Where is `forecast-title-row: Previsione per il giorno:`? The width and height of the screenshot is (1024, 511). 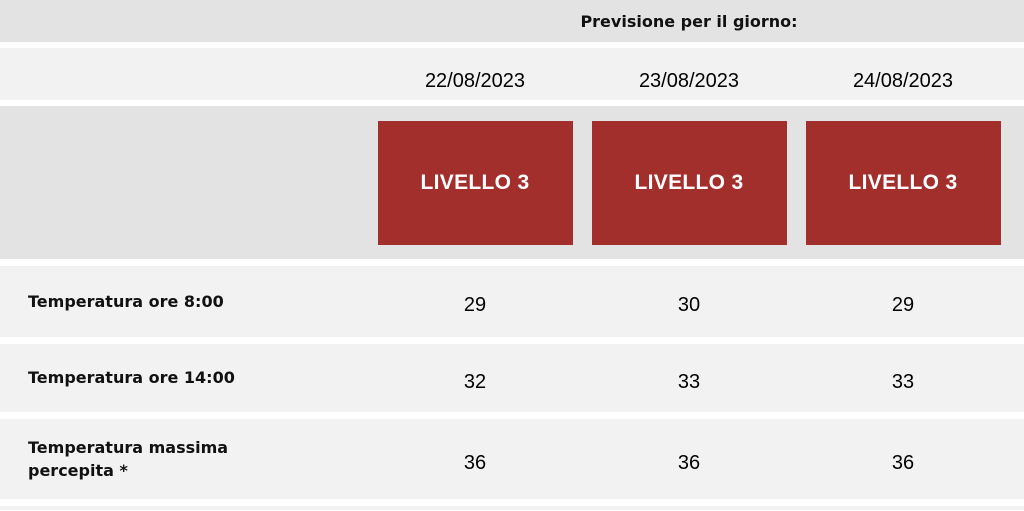
forecast-title-row: Previsione per il giorno: is located at coordinates (512, 21).